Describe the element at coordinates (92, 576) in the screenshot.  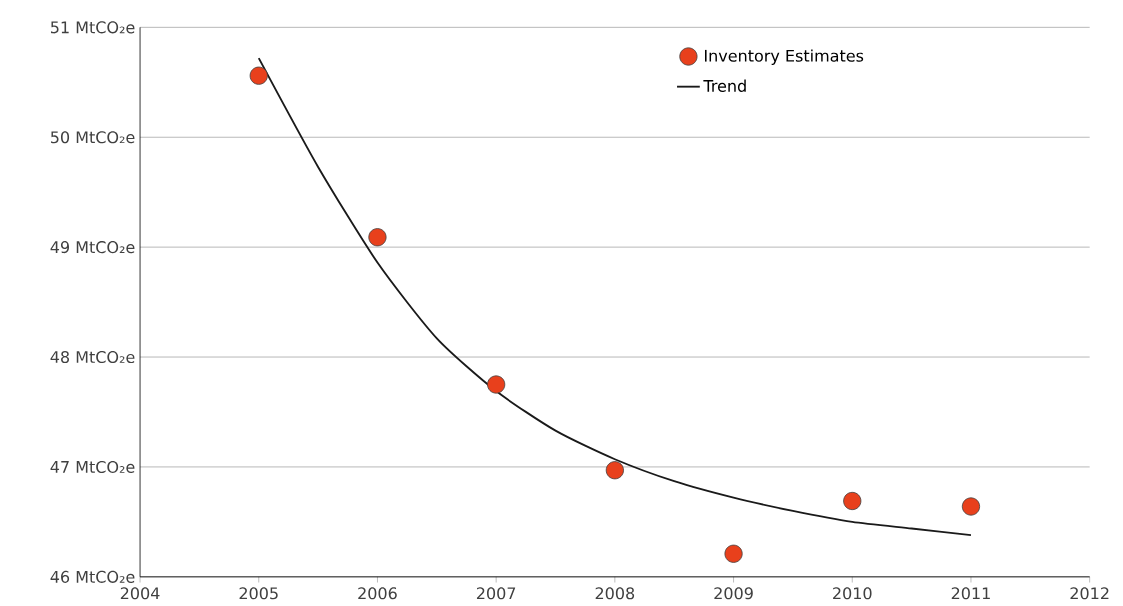
I see `y-tick-label: 46 MtCO₂e` at that location.